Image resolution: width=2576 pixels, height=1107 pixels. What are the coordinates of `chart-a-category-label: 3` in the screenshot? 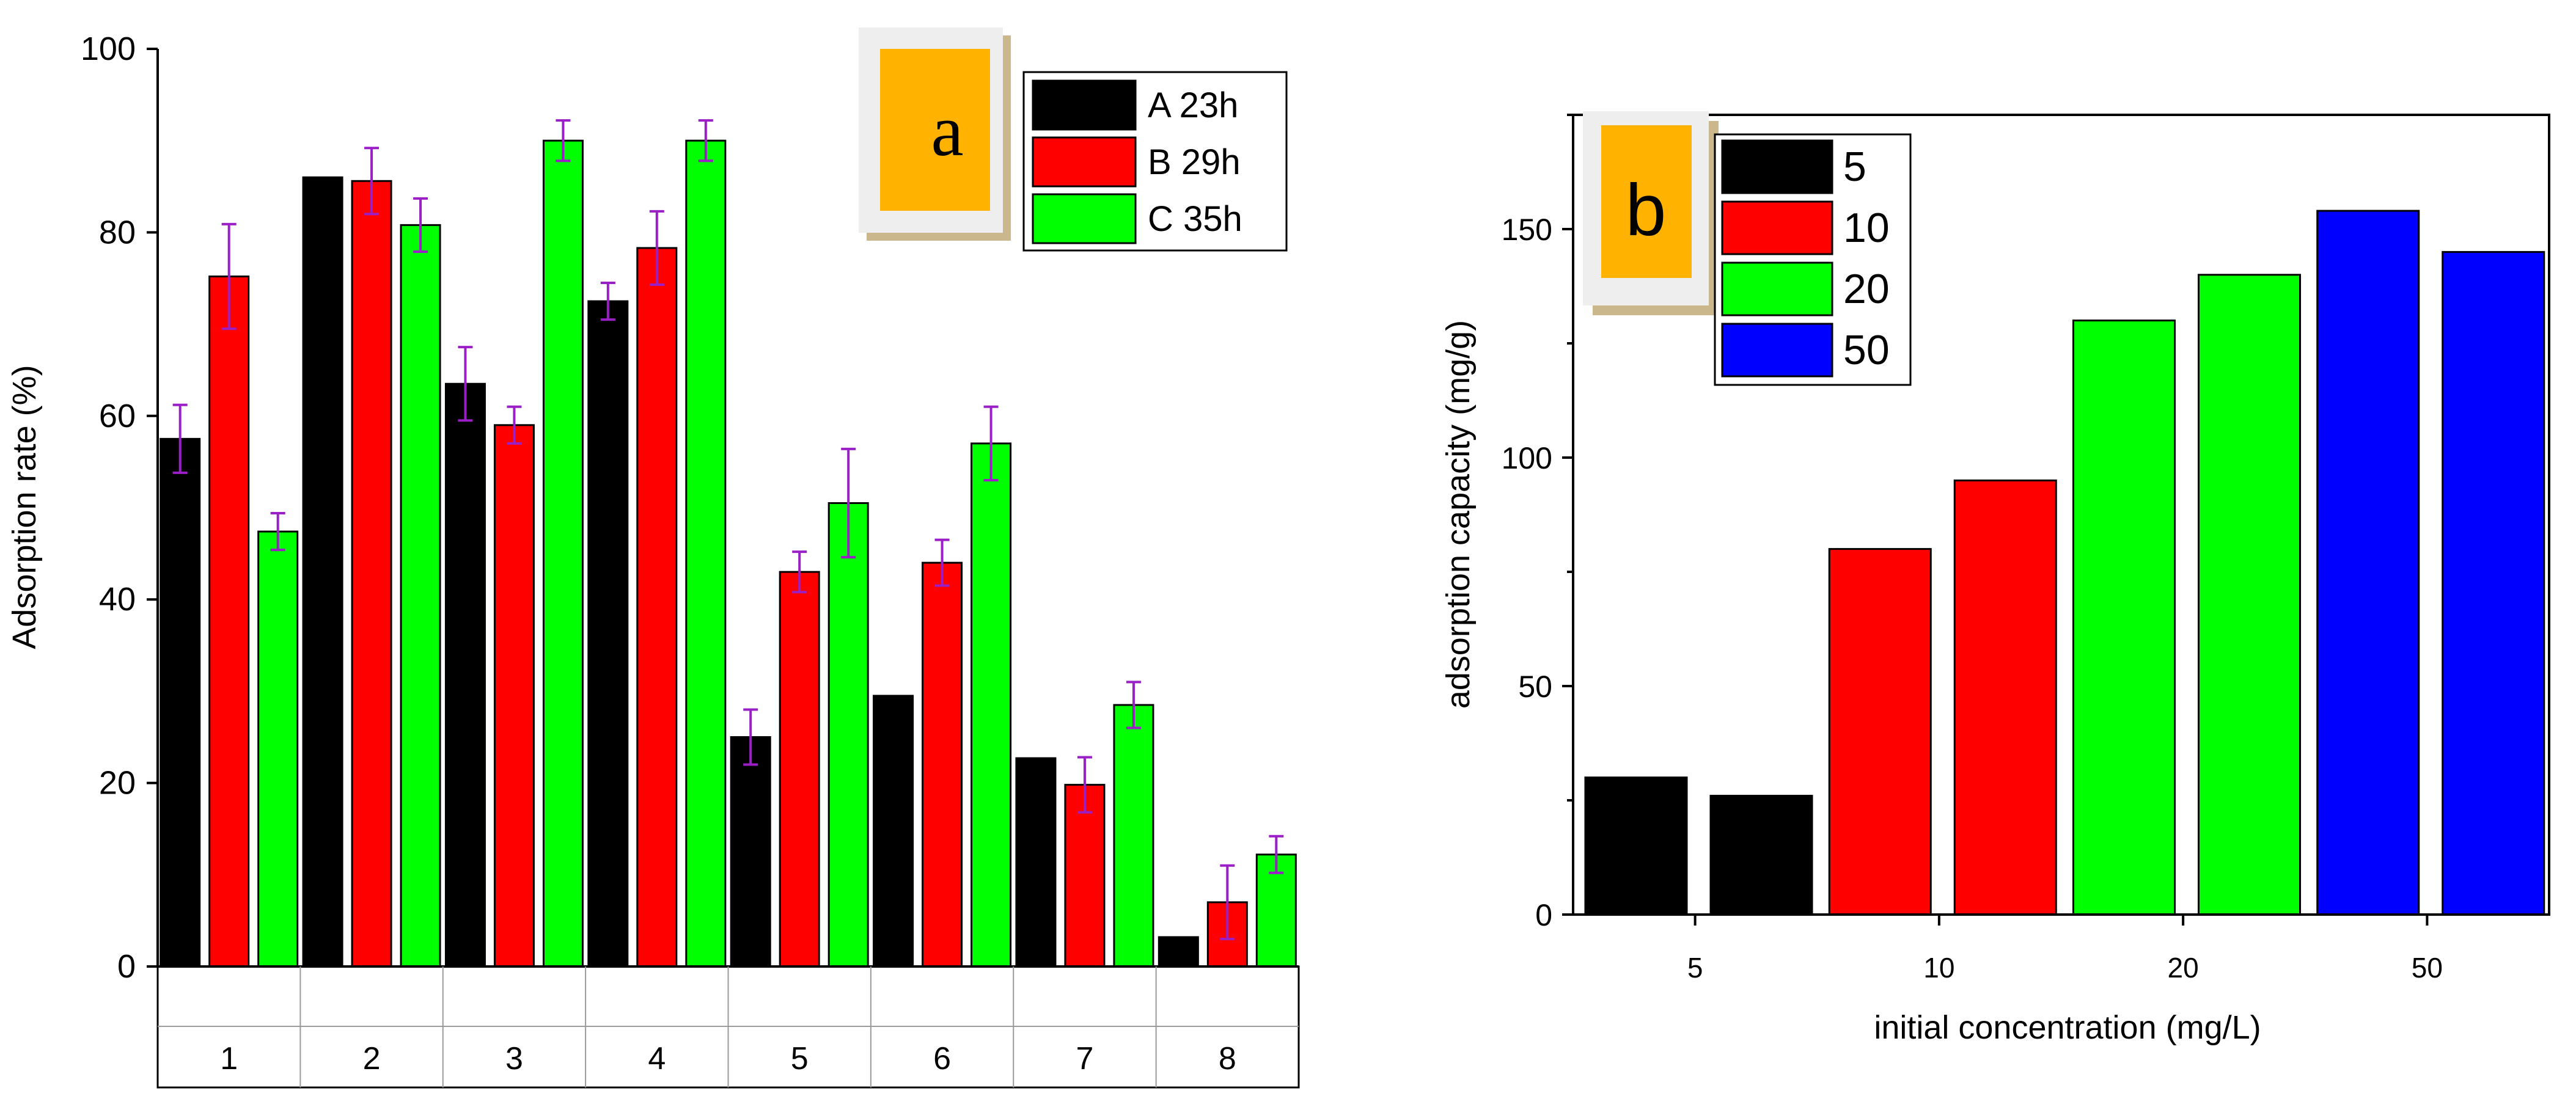 It's located at (514, 1058).